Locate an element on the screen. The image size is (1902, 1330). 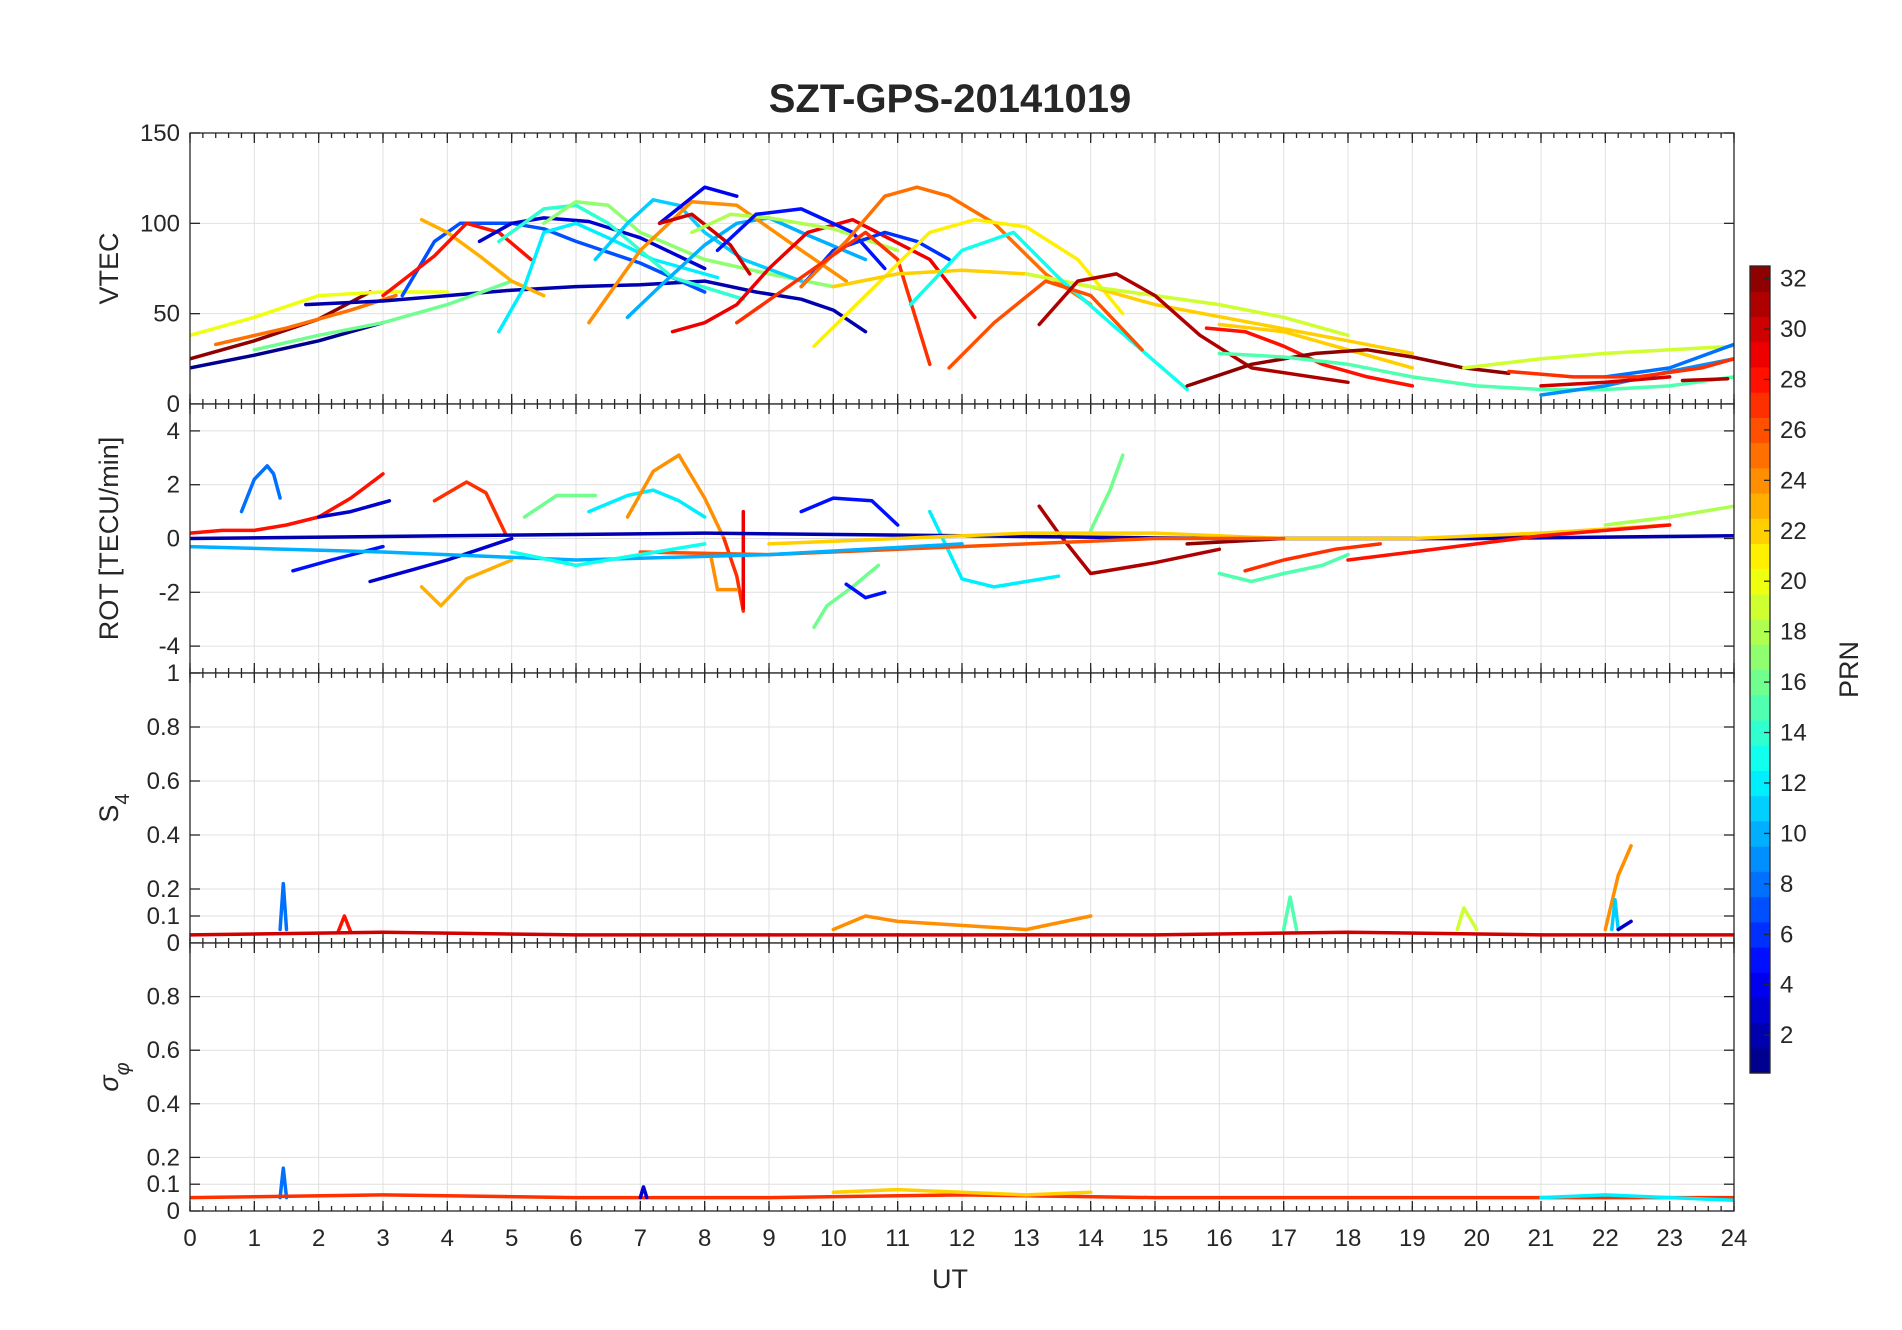
vtec-y-axis-label: VTEC is located at coordinates (109, 268).